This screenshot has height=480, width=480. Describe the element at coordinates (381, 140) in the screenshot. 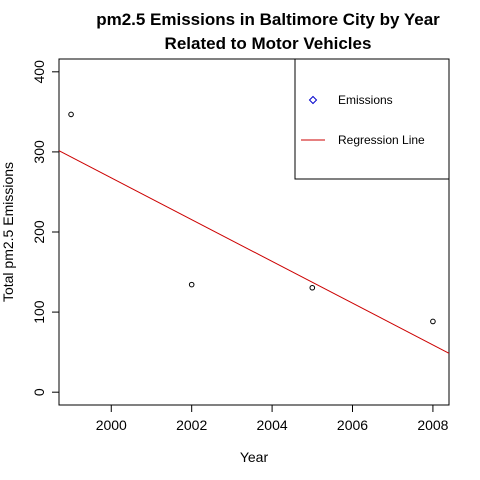

I see `legend-label: Regression Line` at that location.